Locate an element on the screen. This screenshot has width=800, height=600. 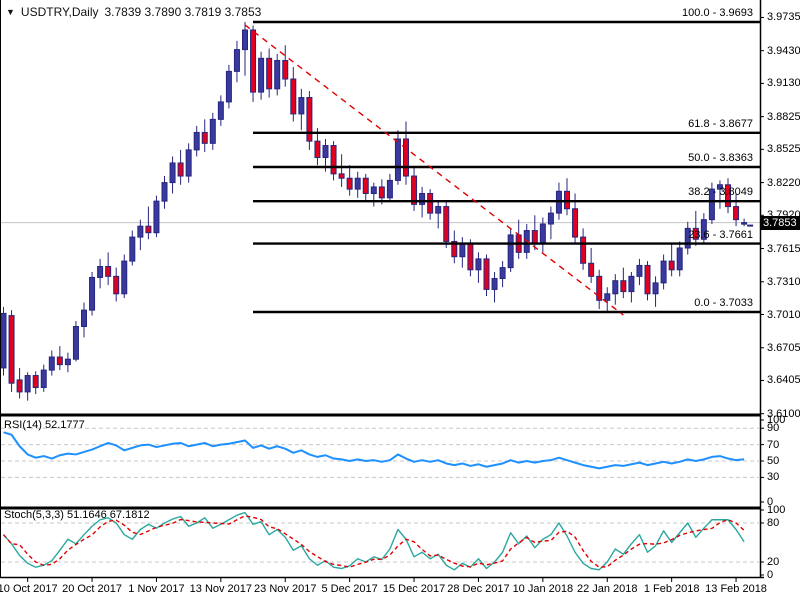
symbol-period-label: USDTRY,Daily is located at coordinates (59, 12).